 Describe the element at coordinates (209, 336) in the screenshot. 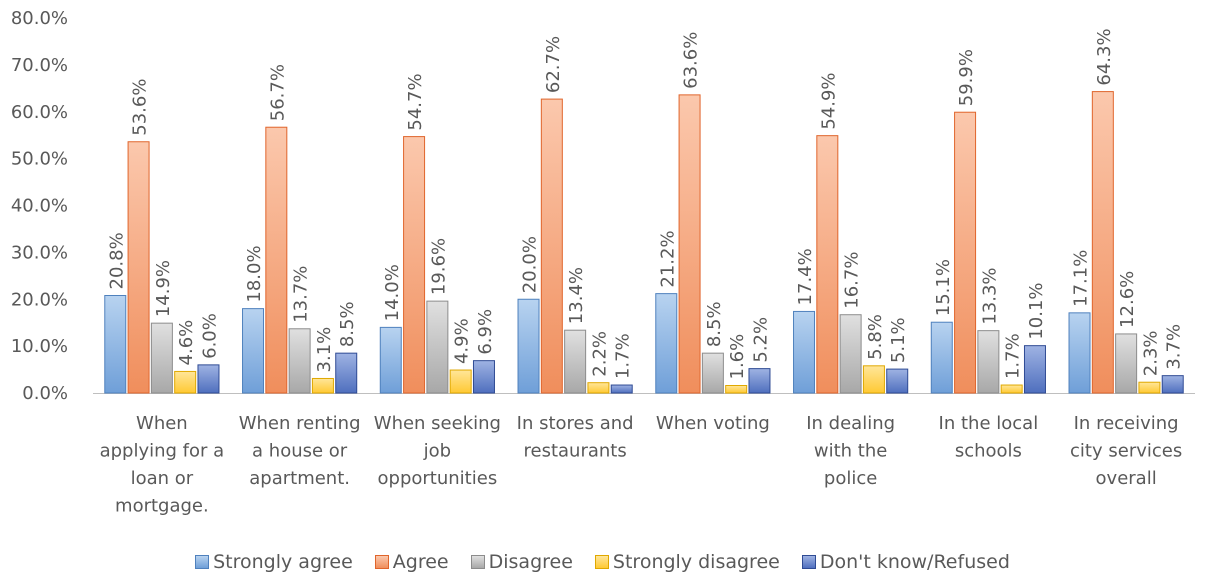

I see `data-label: 6.0%` at that location.